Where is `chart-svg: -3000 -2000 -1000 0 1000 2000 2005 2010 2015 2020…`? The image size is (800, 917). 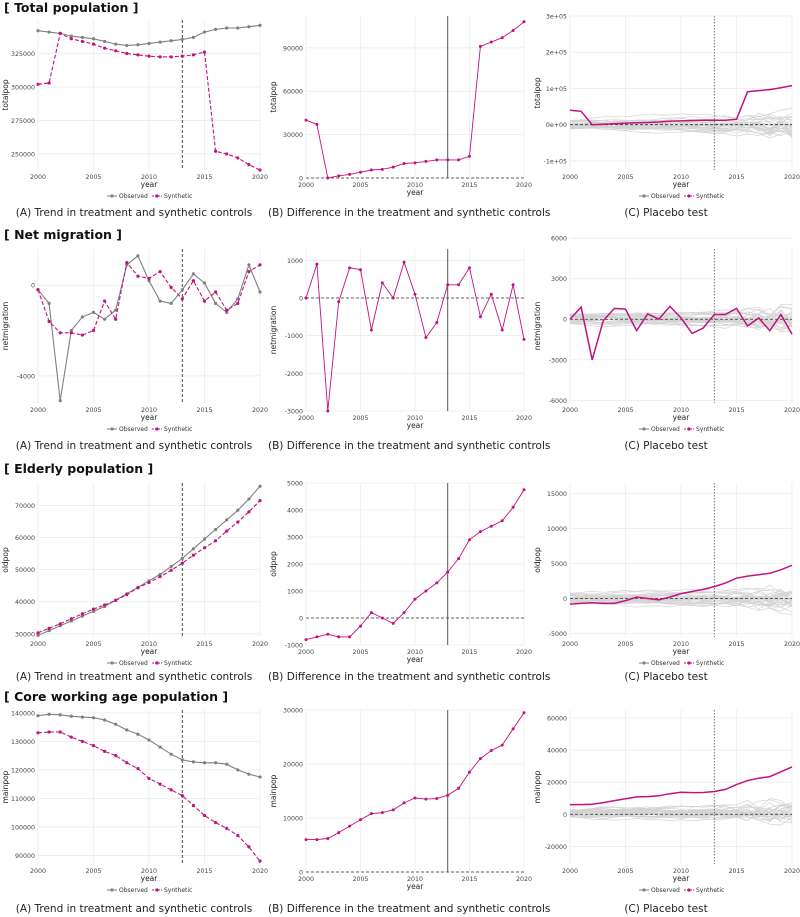 chart-svg: -3000 -2000 -1000 0 1000 2000 2005 2010 2015 2020… is located at coordinates (400, 339).